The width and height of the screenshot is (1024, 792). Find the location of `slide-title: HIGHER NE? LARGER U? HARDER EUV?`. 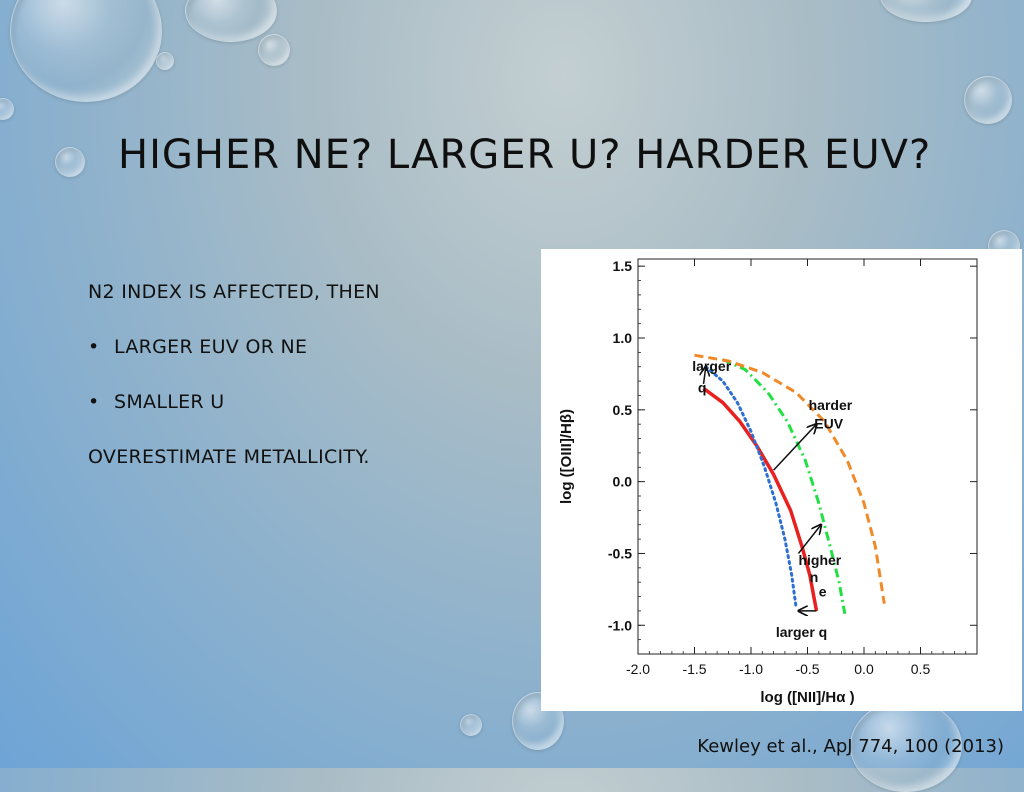

slide-title: HIGHER NE? LARGER U? HARDER EUV? is located at coordinates (525, 155).